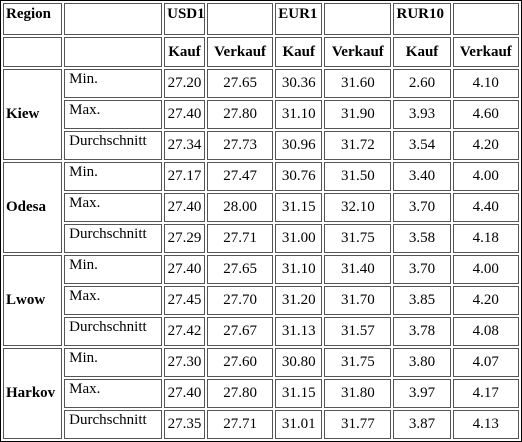 This screenshot has width=522, height=442. I want to click on currency-header-usd: USD1, so click(184, 19).